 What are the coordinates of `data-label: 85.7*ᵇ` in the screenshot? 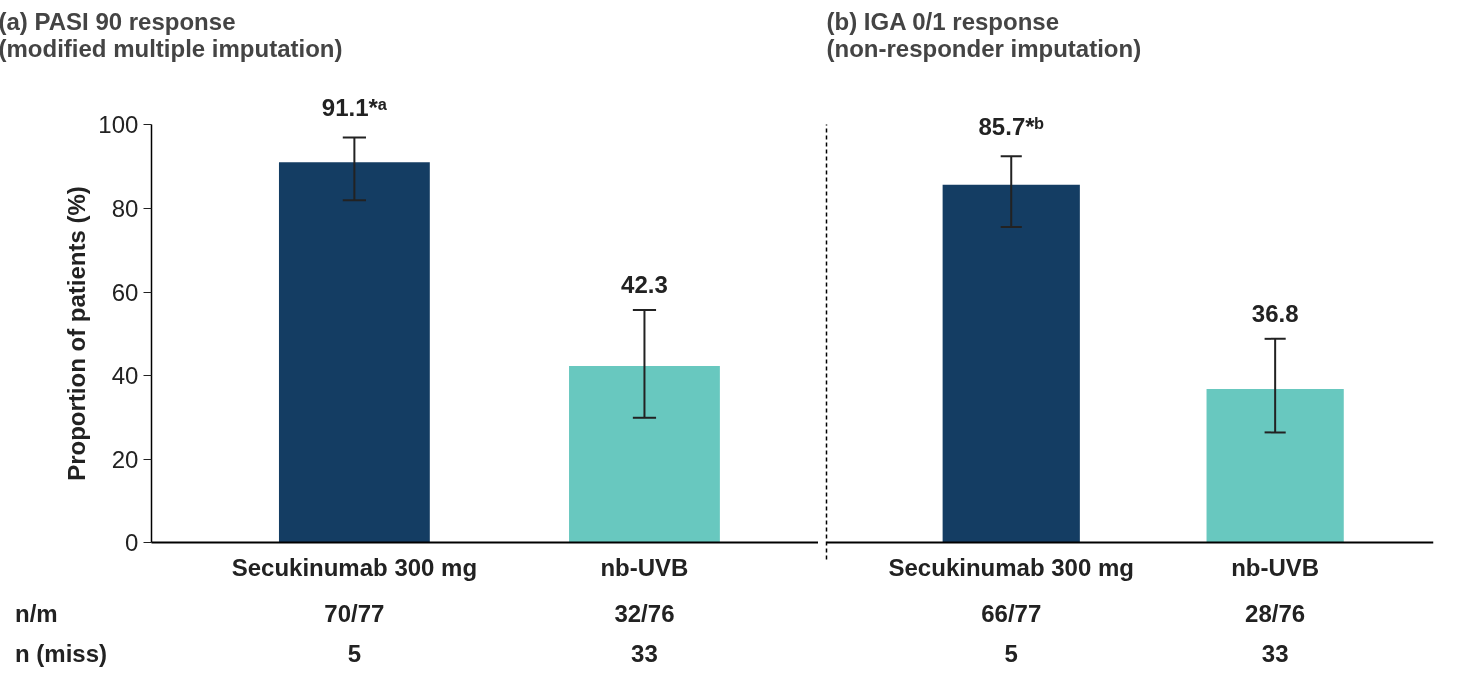 It's located at (1011, 126).